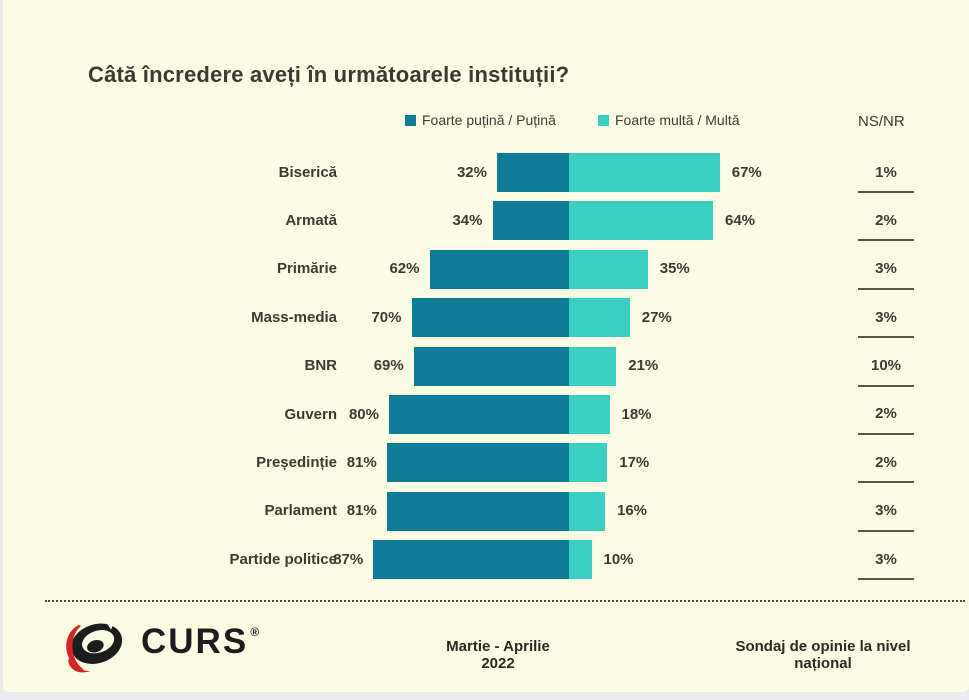  Describe the element at coordinates (618, 559) in the screenshot. I see `positive-value-label: 10%` at that location.